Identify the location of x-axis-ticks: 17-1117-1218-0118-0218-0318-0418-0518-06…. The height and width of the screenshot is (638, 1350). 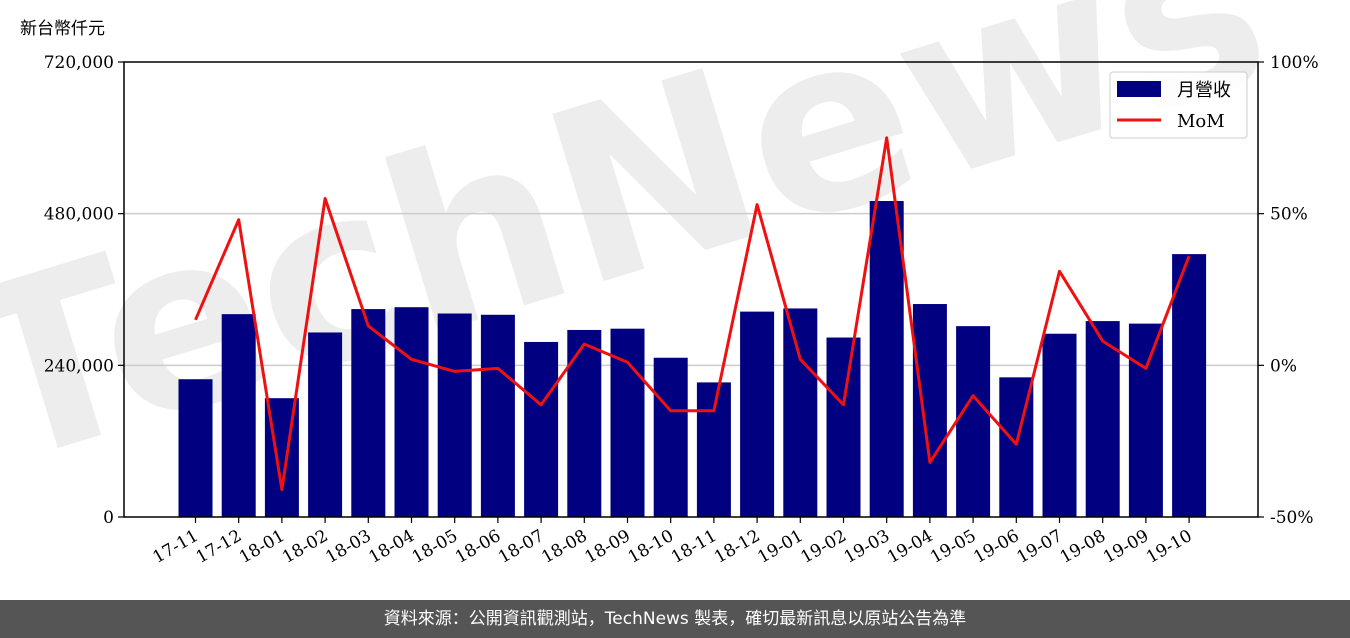
(673, 542).